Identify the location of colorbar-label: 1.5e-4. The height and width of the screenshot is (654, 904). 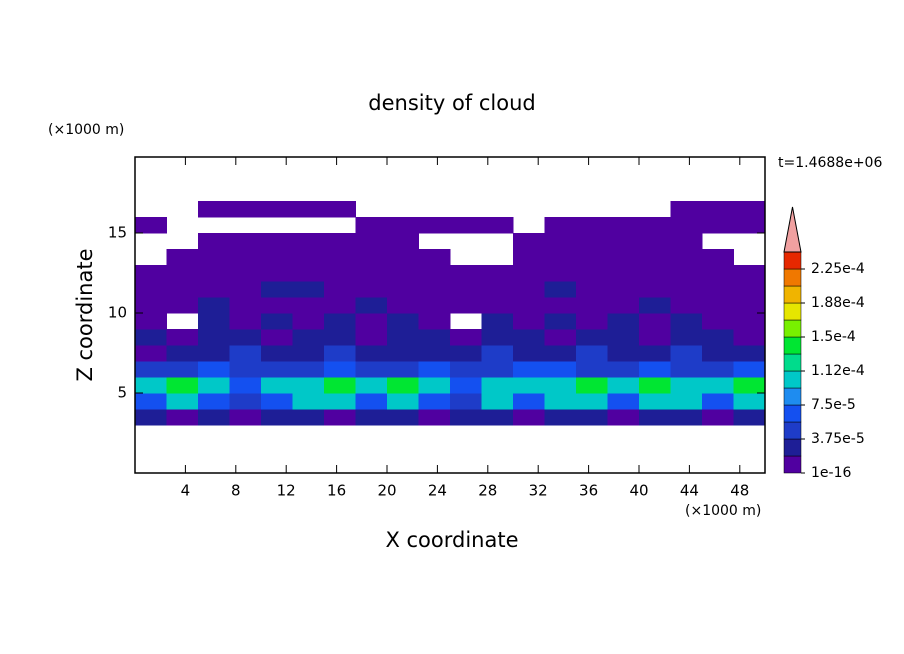
(833, 337).